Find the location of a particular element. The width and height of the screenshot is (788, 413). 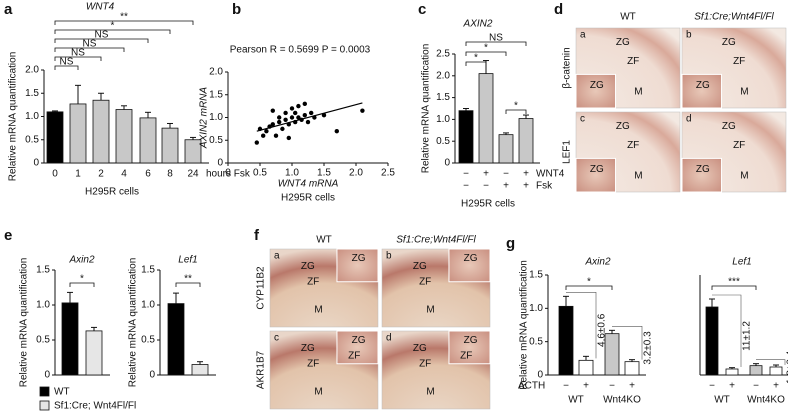

panel-letter: f is located at coordinates (257, 235).